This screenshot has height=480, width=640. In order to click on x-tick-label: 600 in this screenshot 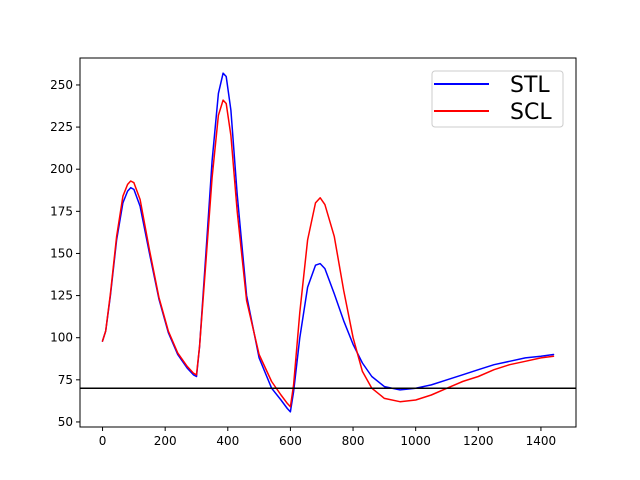, I will do `click(290, 441)`.